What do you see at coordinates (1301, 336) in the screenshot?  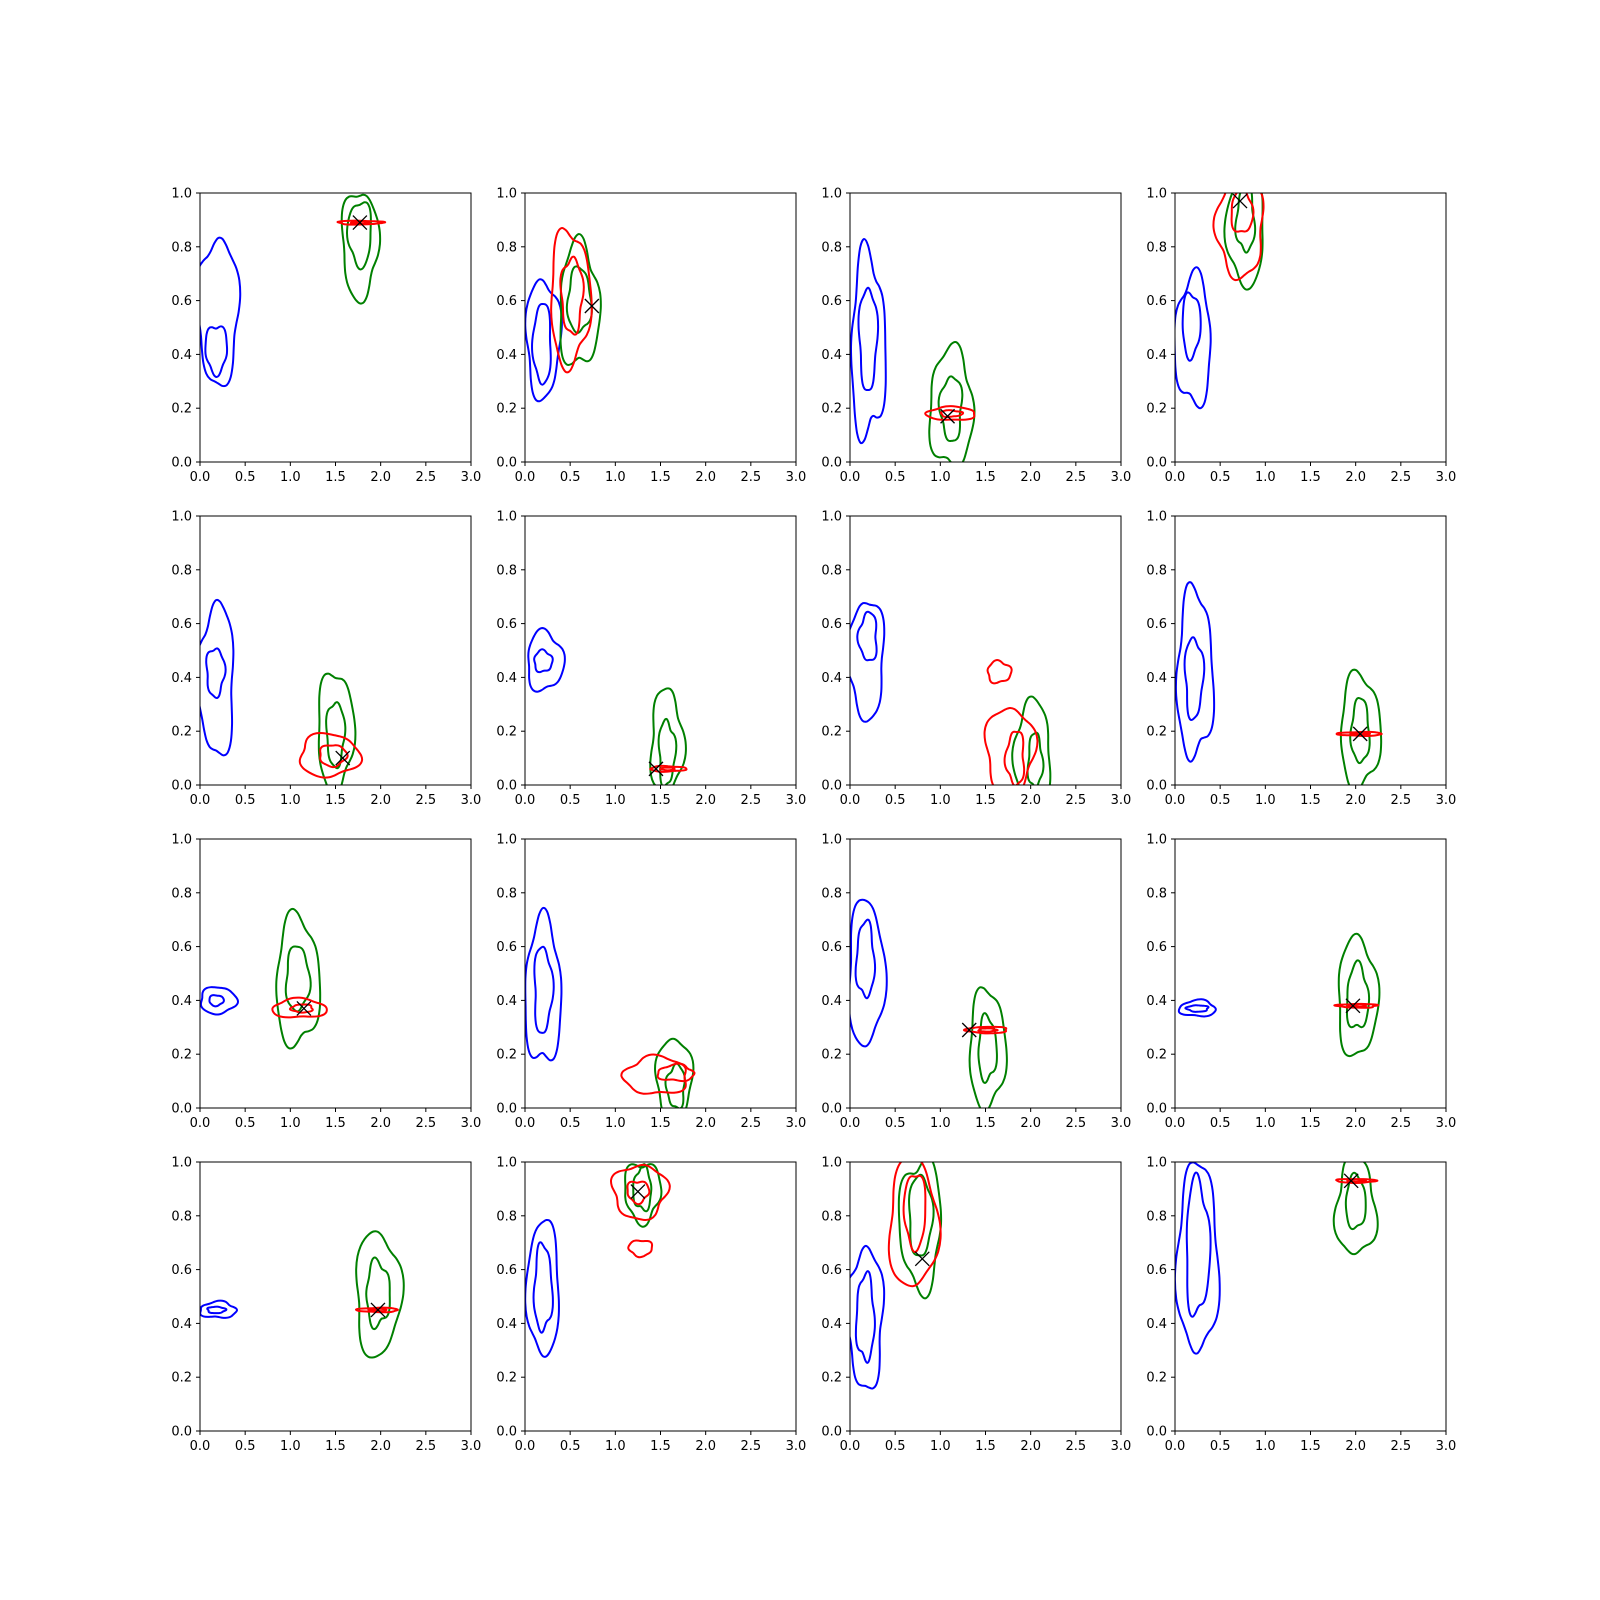 I see `panel-4: 0.0 0.5 1.0 1.5 2.0 2.5 3.0 0.0 0.2 0.4 0.6 0.8 1.0` at bounding box center [1301, 336].